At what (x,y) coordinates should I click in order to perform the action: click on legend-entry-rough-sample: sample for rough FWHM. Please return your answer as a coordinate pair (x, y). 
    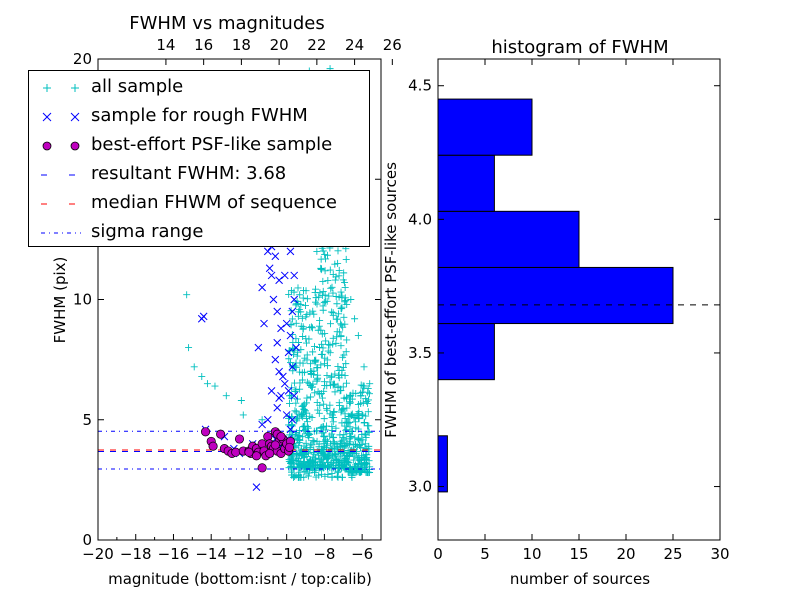
    Looking at the image, I should click on (199, 116).